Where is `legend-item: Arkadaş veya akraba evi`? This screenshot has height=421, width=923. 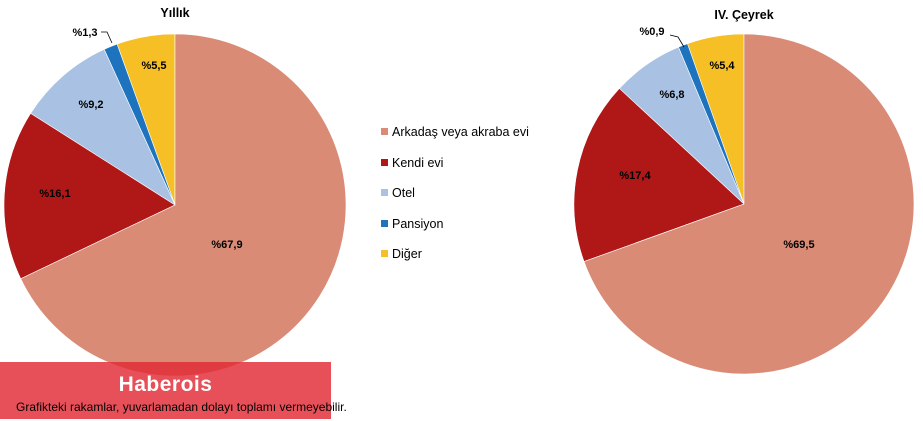 legend-item: Arkadaş veya akraba evi is located at coordinates (455, 132).